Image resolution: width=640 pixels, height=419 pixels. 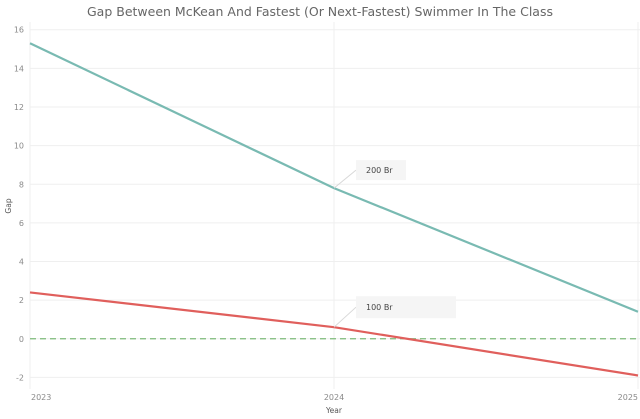 I want to click on y-tick-label: 16, so click(x=19, y=30).